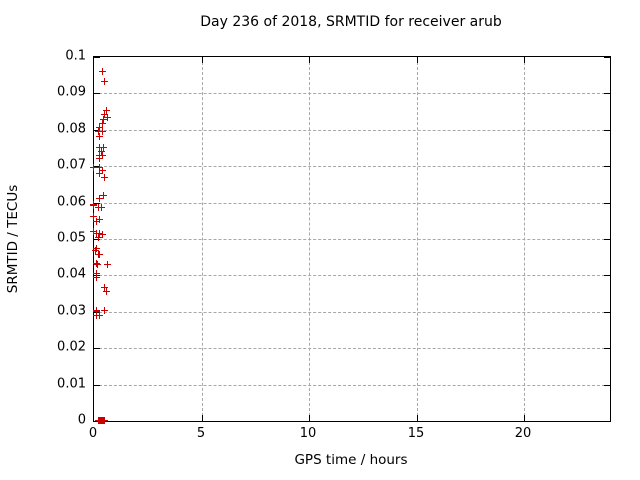  What do you see at coordinates (75, 56) in the screenshot?
I see `y-tick-label: 0.1` at bounding box center [75, 56].